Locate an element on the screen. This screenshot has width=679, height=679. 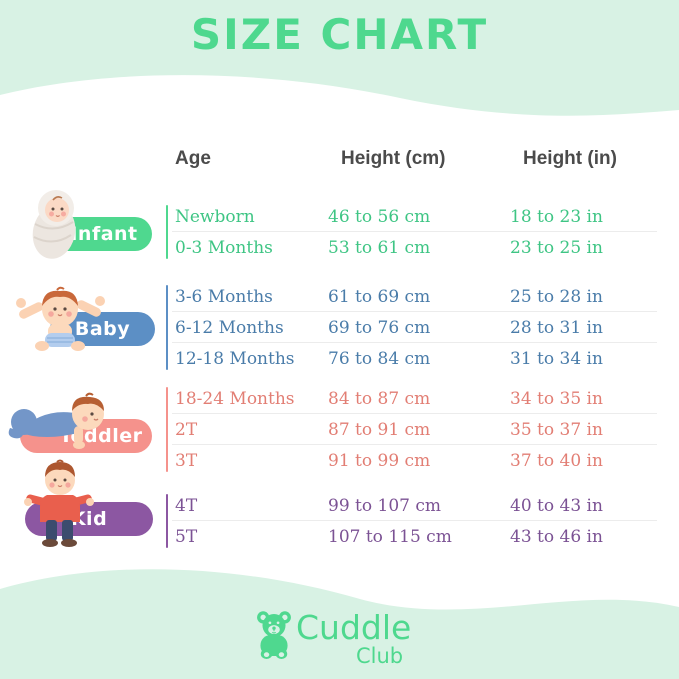
age-cell: 18-24 Months is located at coordinates (235, 398).